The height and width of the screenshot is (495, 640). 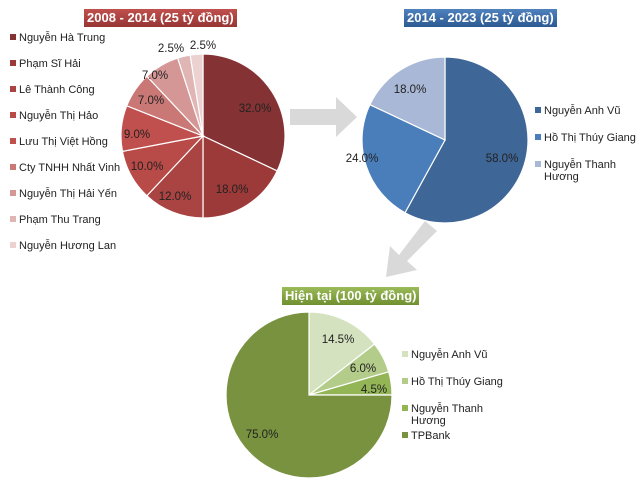 What do you see at coordinates (362, 159) in the screenshot?
I see `slice-label: 24.0%` at bounding box center [362, 159].